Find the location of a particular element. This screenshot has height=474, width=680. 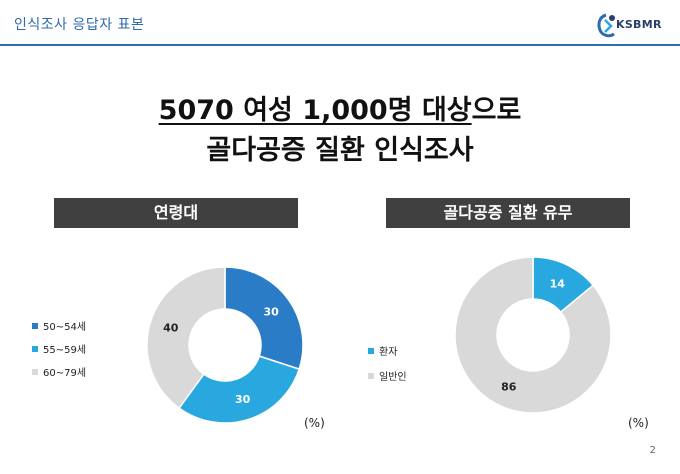

legend-item-60-79: 60~79세 is located at coordinates (59, 371).